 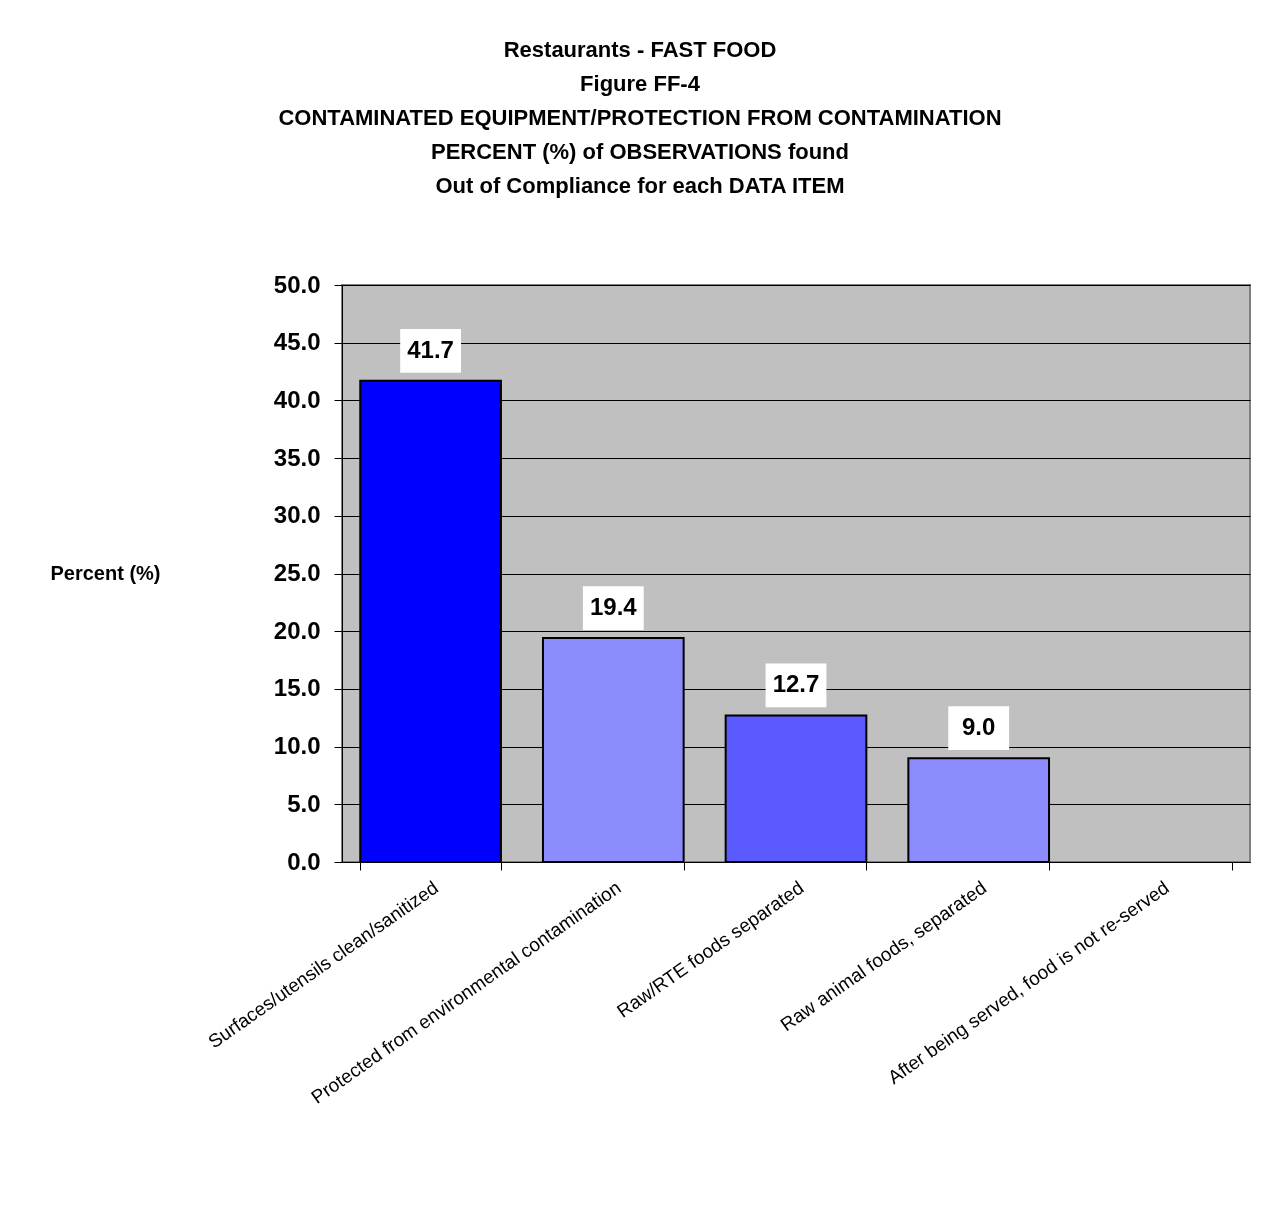 What do you see at coordinates (297, 572) in the screenshot?
I see `y-tick-label: 25.0` at bounding box center [297, 572].